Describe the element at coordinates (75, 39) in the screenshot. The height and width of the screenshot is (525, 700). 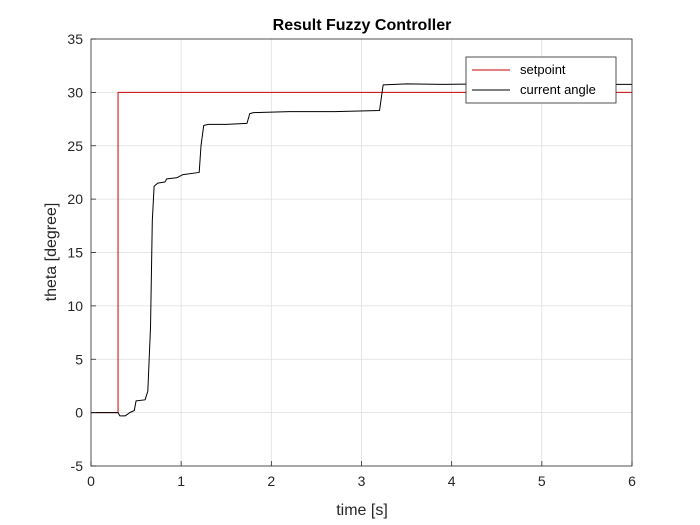
I see `y-tick-label: 35` at that location.